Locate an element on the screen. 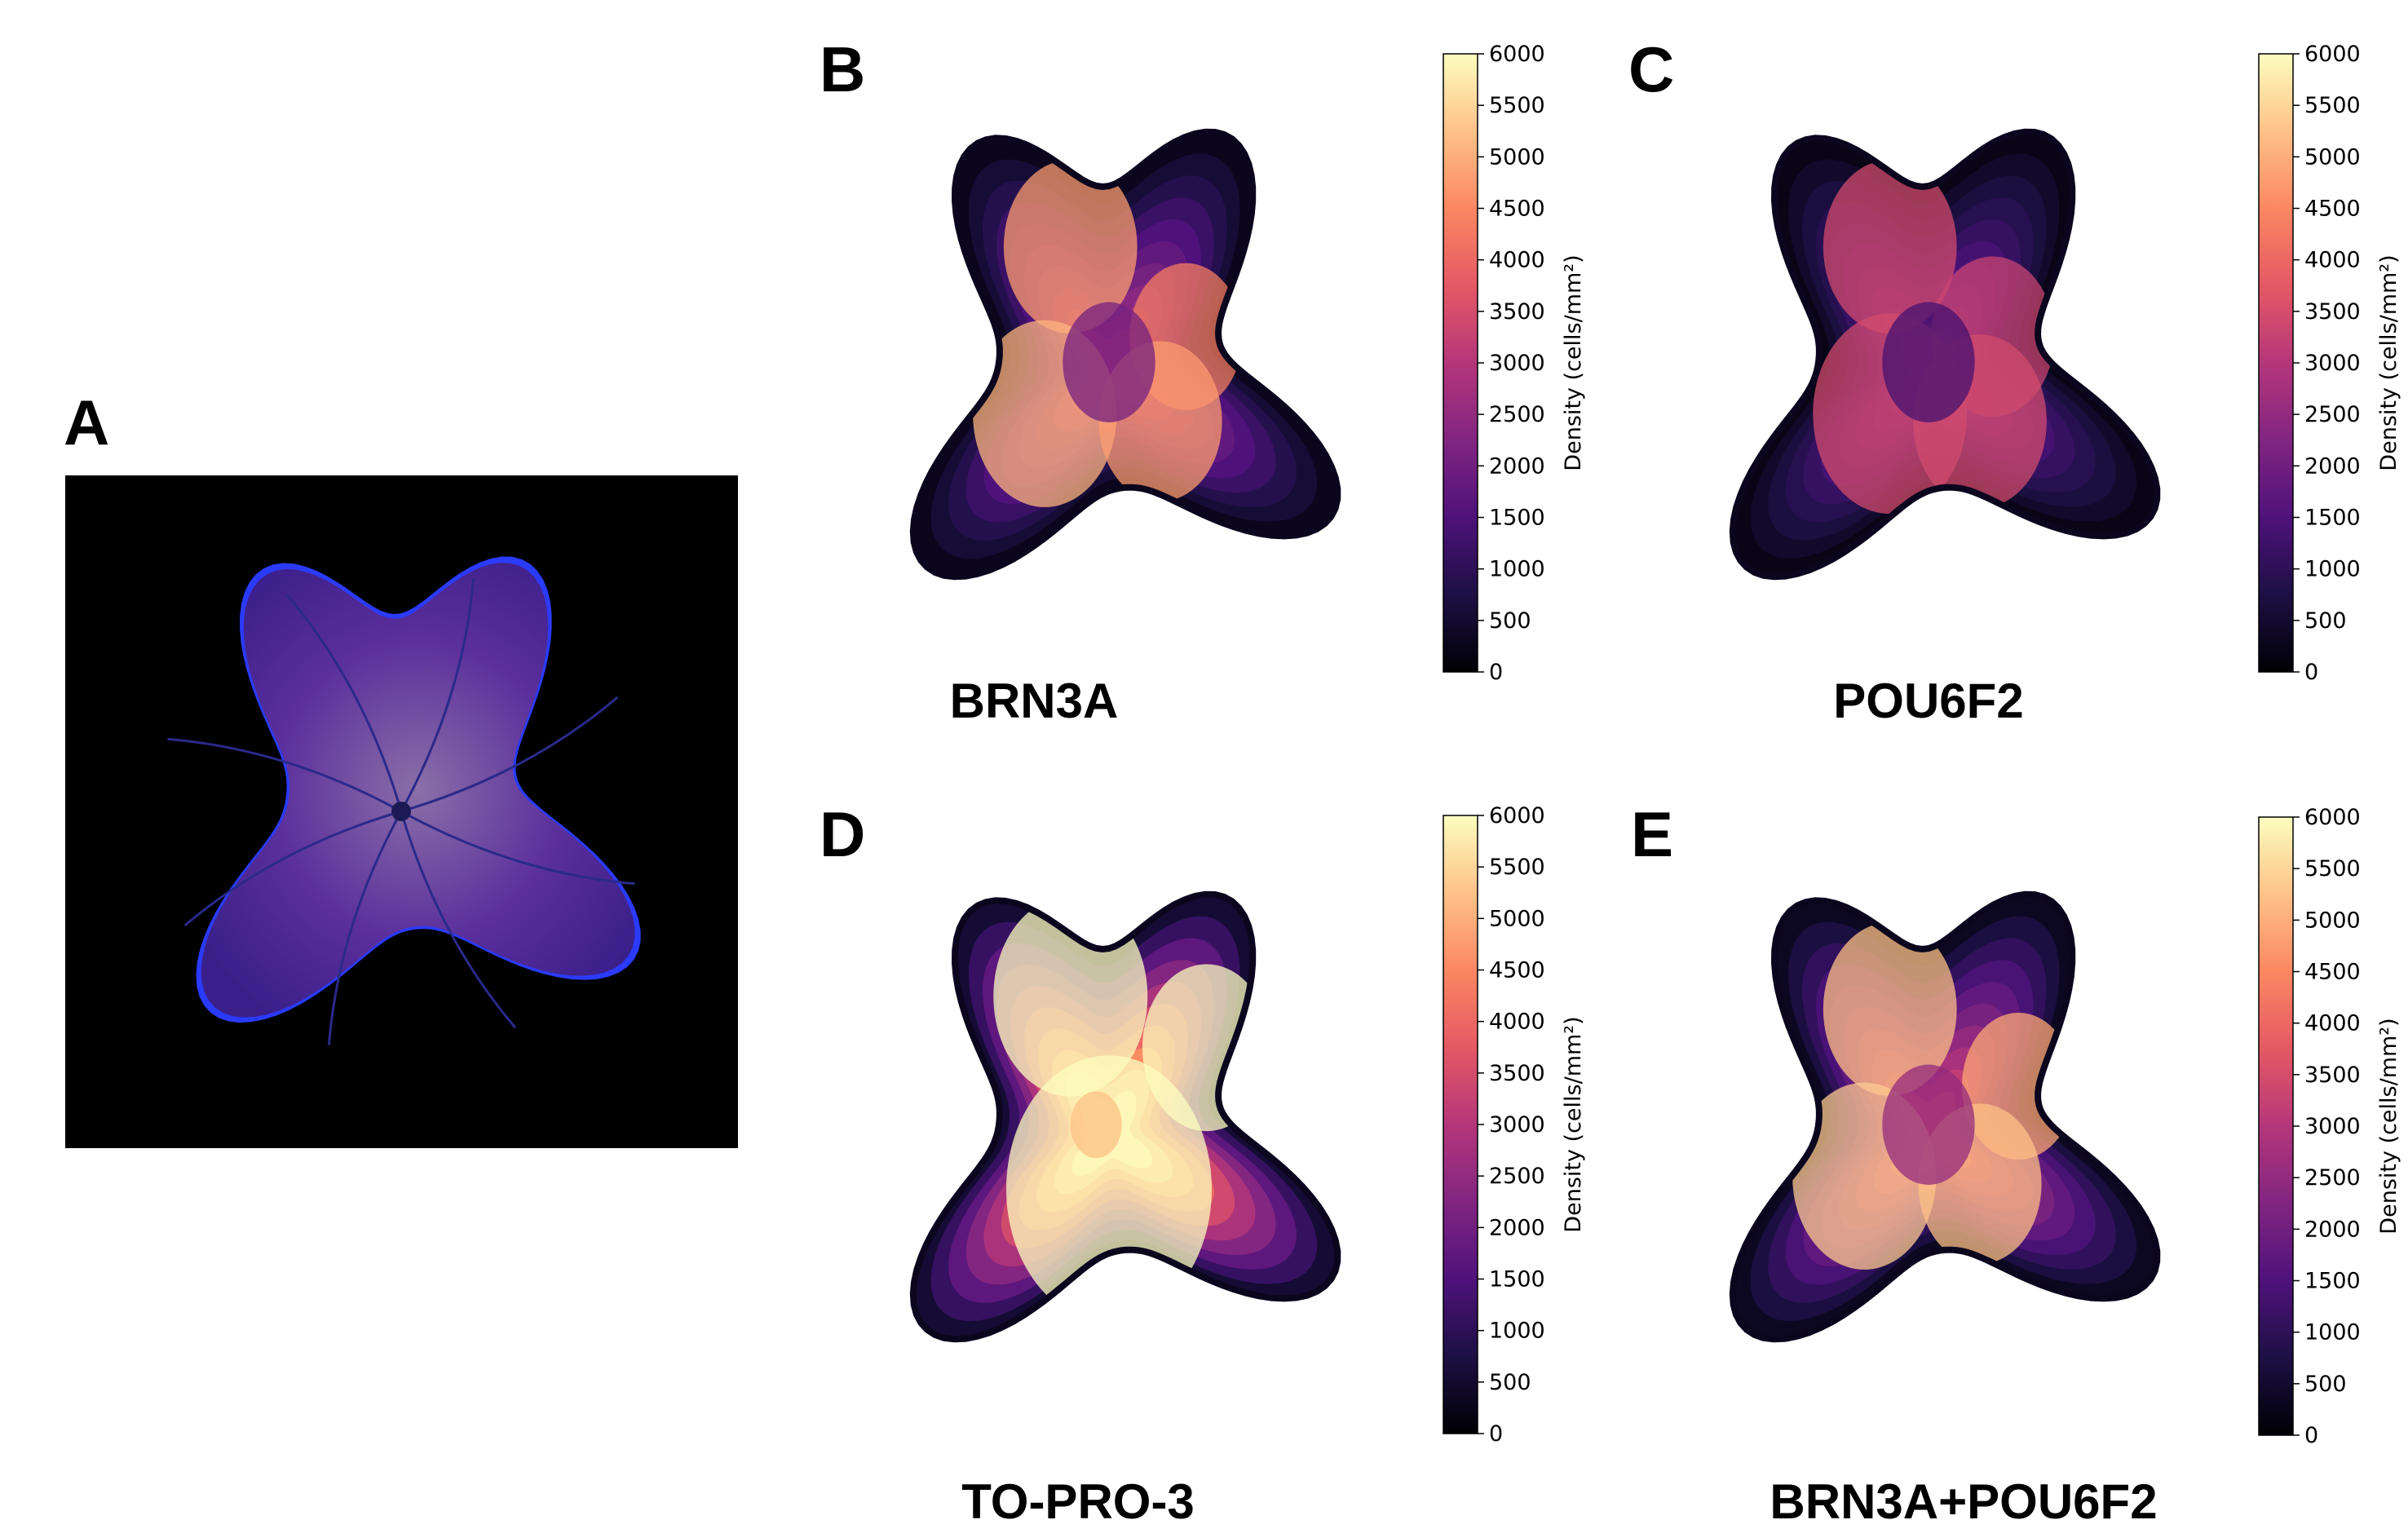  panel-caption: POU6F2 is located at coordinates (1928, 701).